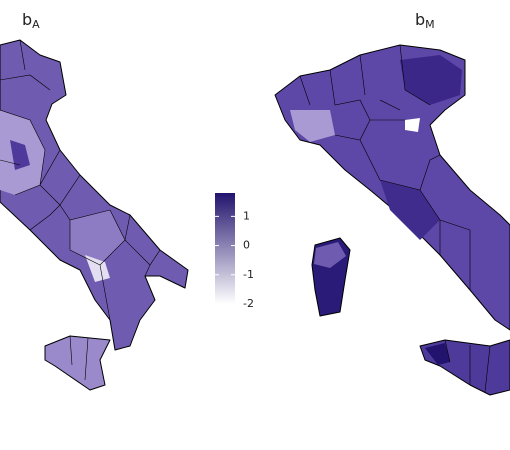 The image size is (510, 450). I want to click on subscript: A, so click(36, 24).